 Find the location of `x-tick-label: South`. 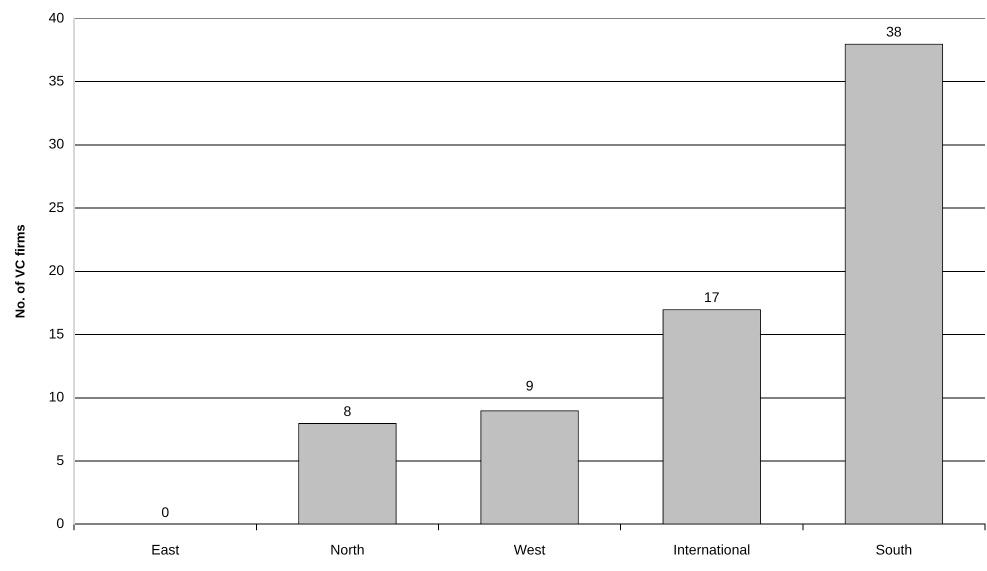

x-tick-label: South is located at coordinates (894, 549).